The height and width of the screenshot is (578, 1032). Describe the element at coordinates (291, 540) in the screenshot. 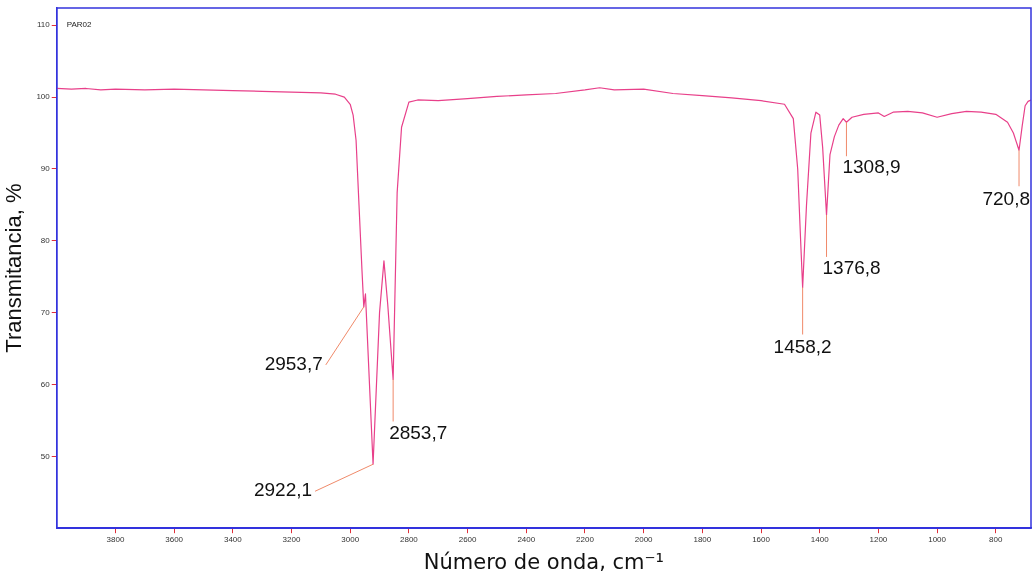

I see `x-tick-label: 3200` at that location.